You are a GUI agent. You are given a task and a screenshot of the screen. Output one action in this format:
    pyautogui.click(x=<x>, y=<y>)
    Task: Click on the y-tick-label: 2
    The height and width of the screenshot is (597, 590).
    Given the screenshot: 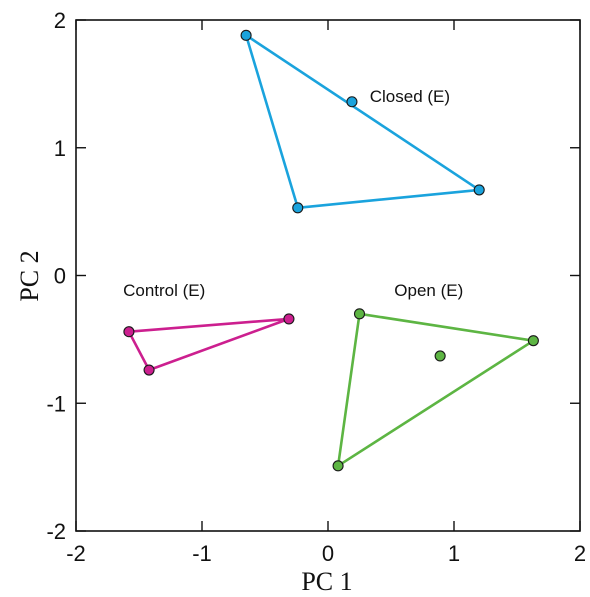 What is the action you would take?
    pyautogui.click(x=60, y=20)
    